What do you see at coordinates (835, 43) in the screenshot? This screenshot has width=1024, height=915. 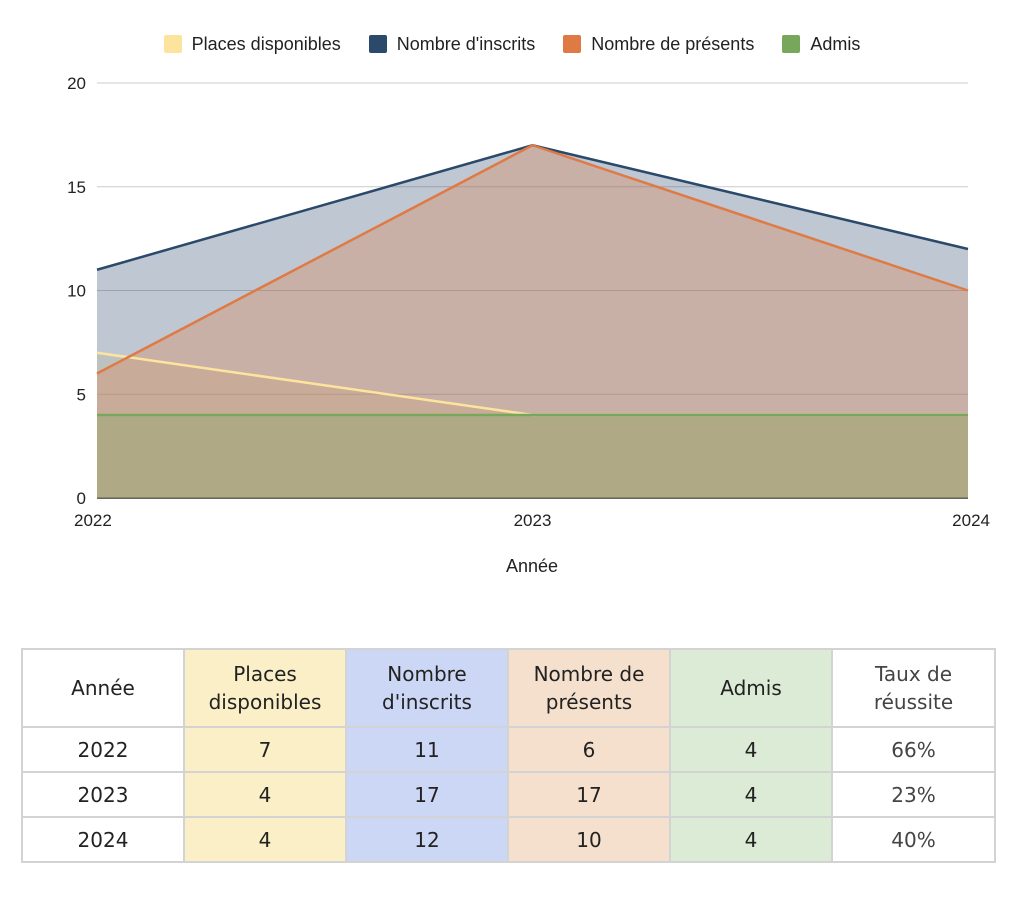 I see `legend-label-admis: Admis` at bounding box center [835, 43].